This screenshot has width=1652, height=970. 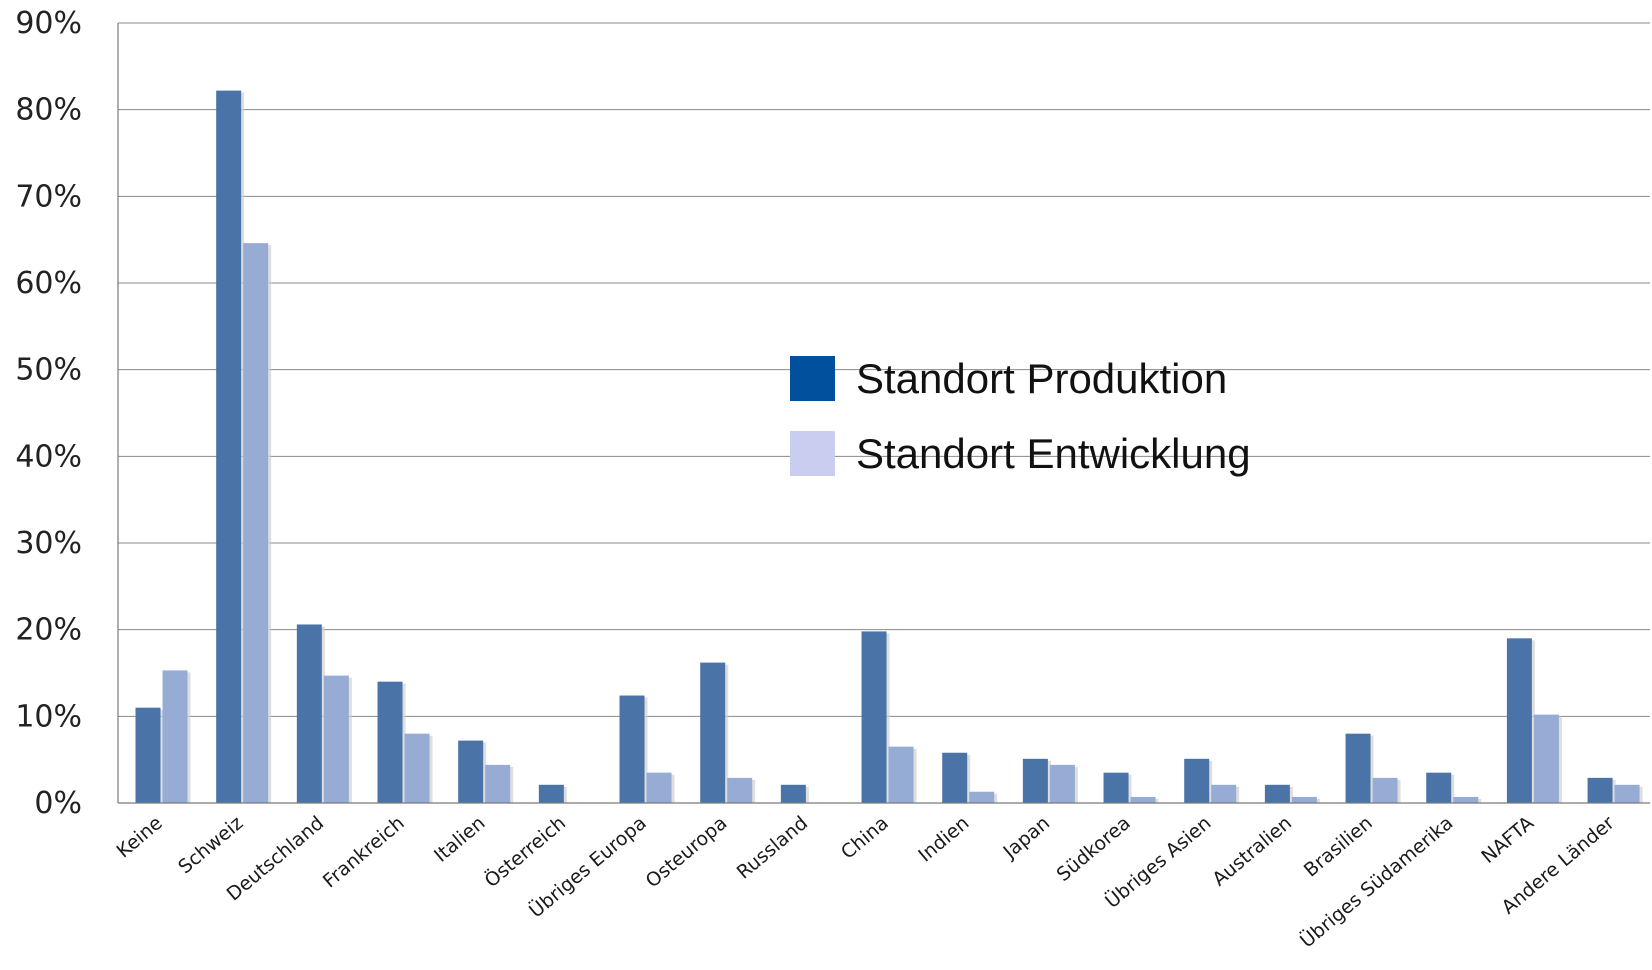 What do you see at coordinates (459, 839) in the screenshot?
I see `x-category-label: Italien` at bounding box center [459, 839].